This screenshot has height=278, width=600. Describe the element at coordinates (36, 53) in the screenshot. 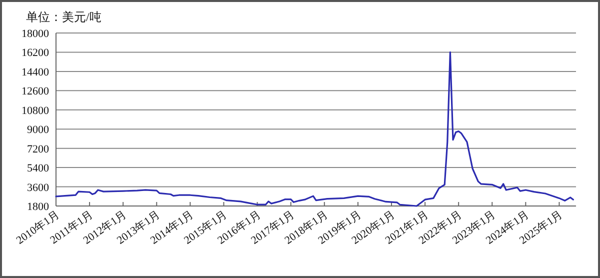

I see `y-tick-label: 16200` at that location.